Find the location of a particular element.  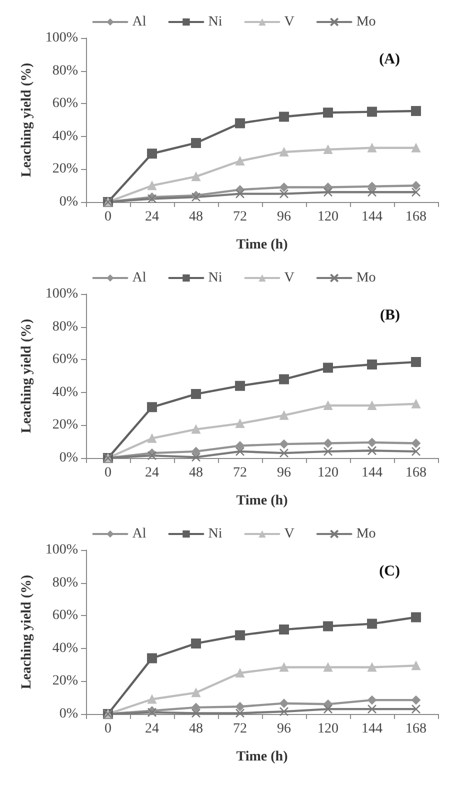

annotation: (A) is located at coordinates (389, 60).